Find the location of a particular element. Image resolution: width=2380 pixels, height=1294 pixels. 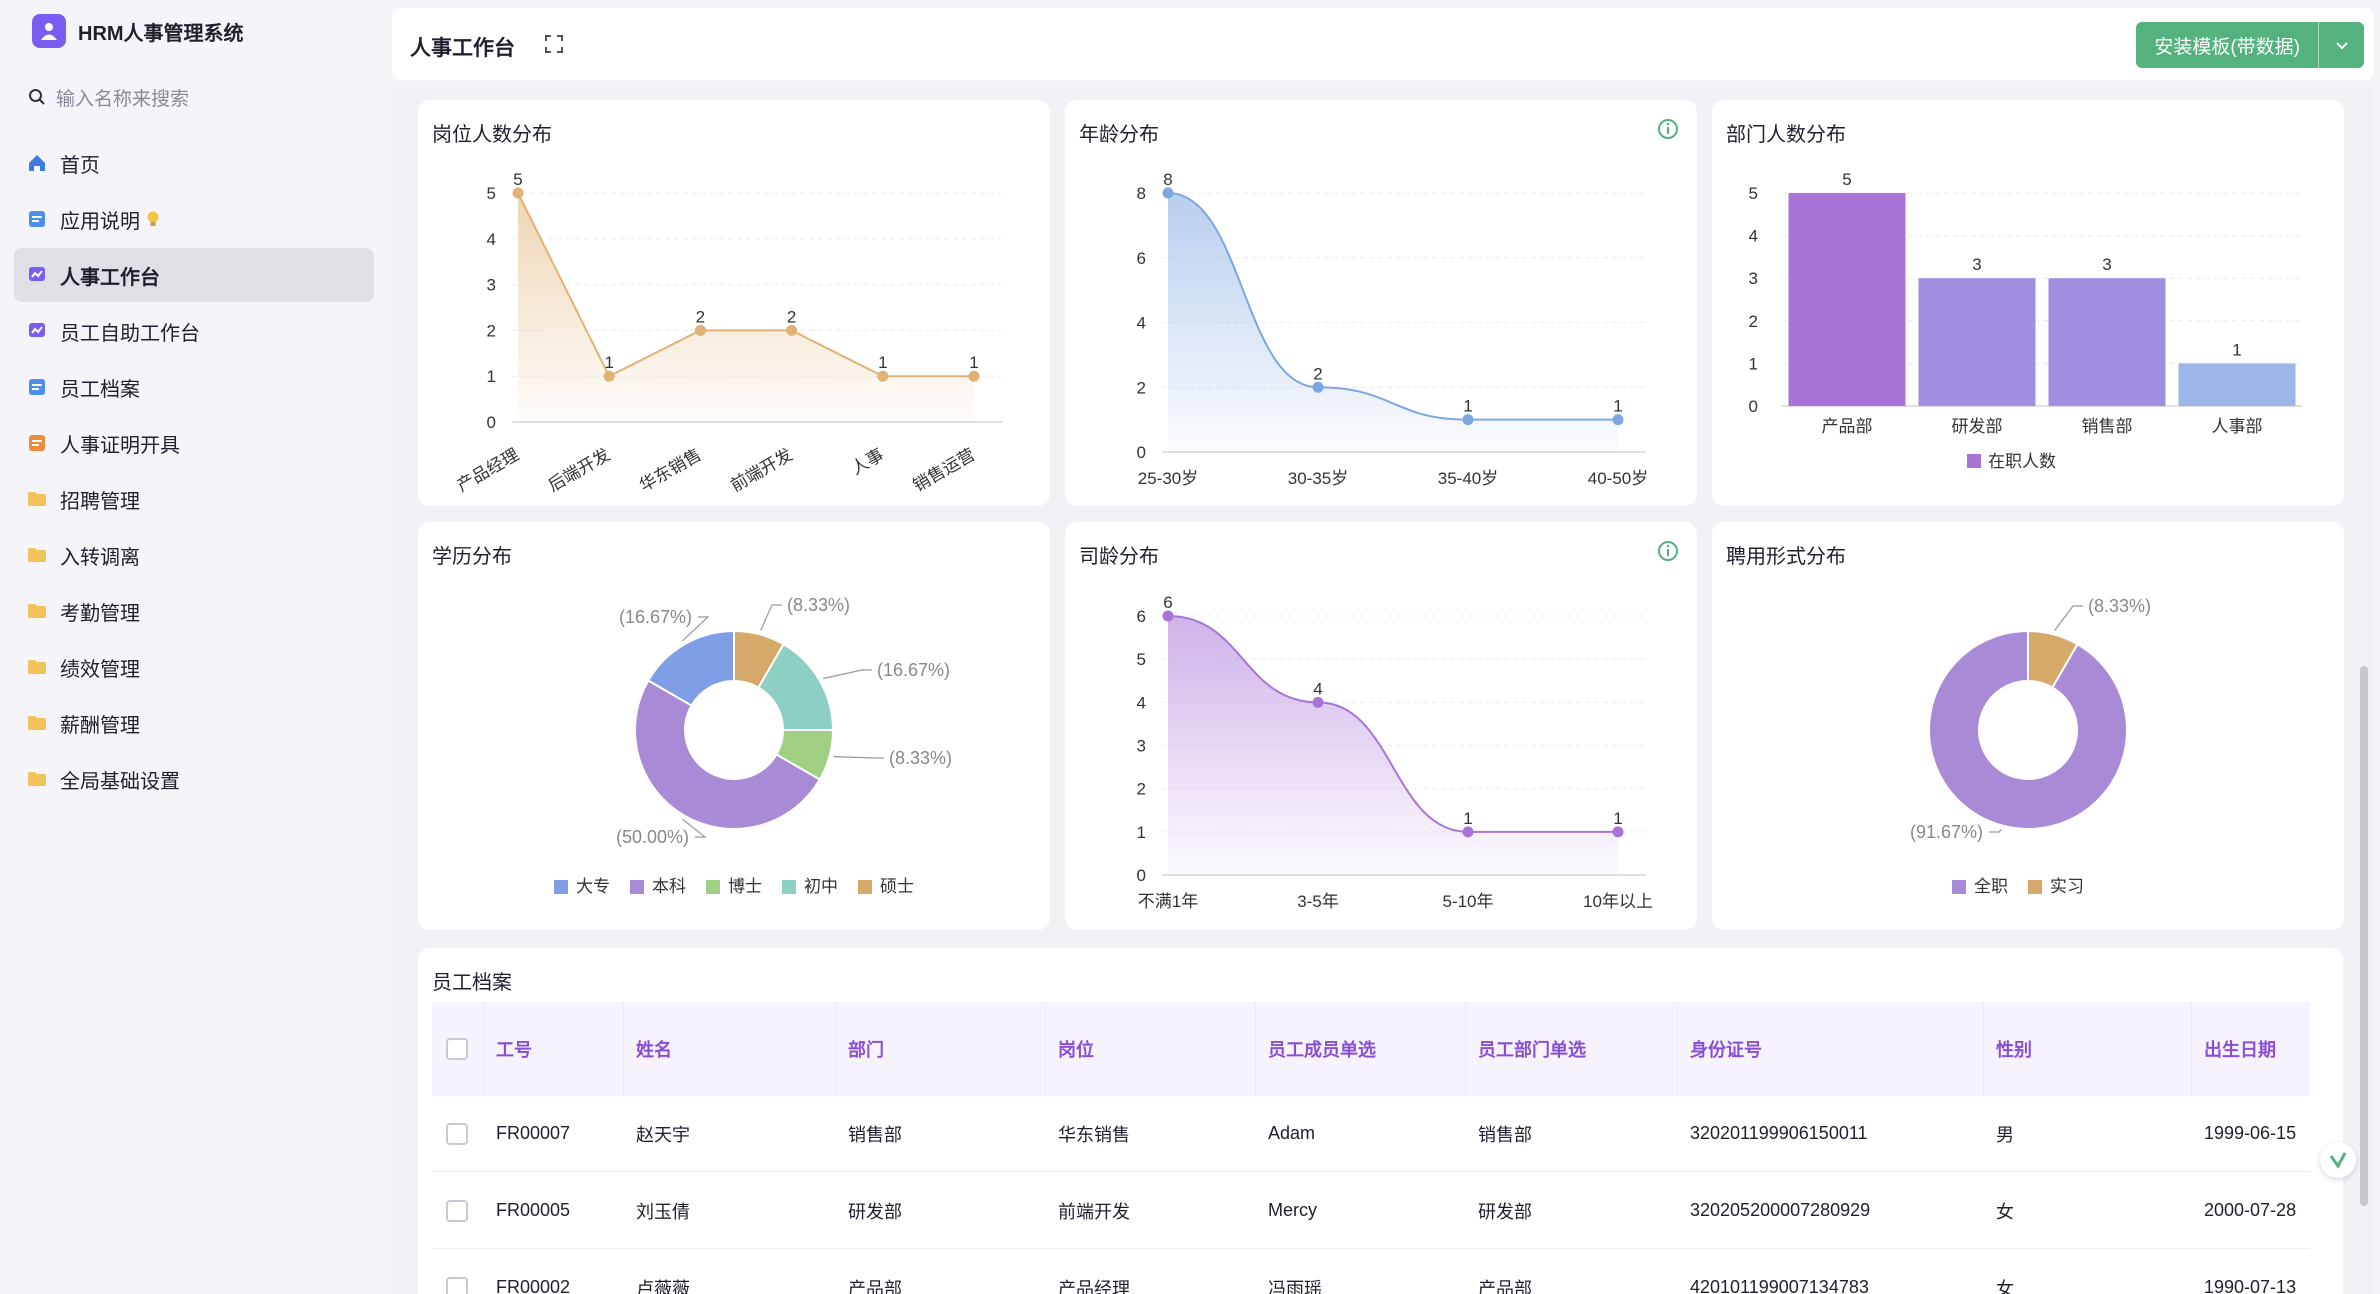

table-cell: Mercy is located at coordinates (1292, 1210).